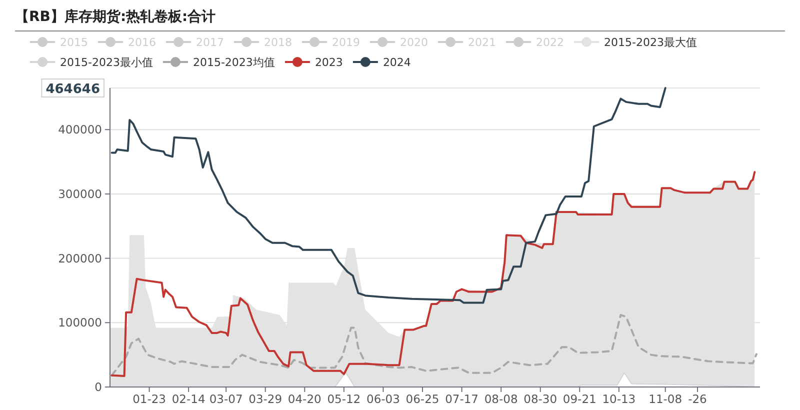  I want to click on x-tick-label: 03-07, so click(226, 399).